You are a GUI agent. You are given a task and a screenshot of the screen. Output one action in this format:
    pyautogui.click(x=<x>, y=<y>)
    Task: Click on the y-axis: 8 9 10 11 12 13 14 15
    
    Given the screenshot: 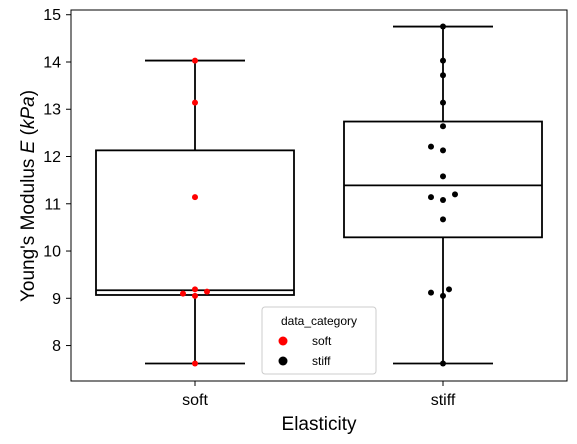 What is the action you would take?
    pyautogui.click(x=57, y=181)
    